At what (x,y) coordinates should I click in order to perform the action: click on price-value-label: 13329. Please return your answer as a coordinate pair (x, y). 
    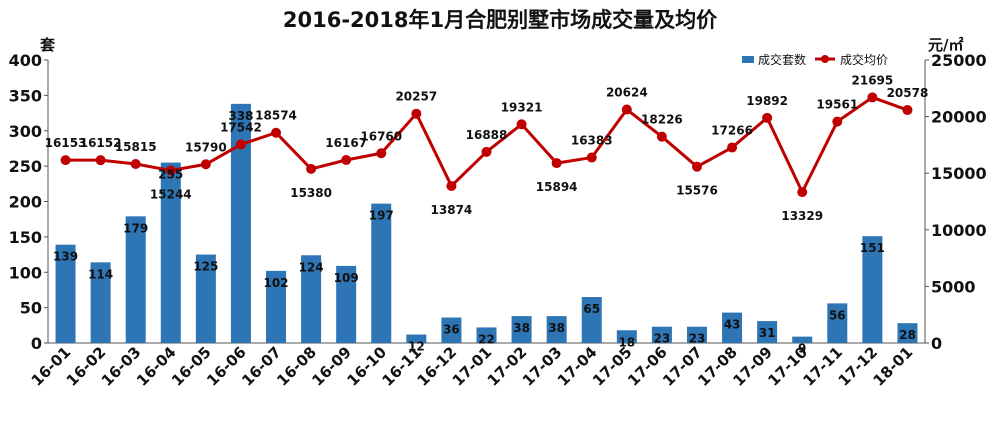
    Looking at the image, I should click on (802, 216).